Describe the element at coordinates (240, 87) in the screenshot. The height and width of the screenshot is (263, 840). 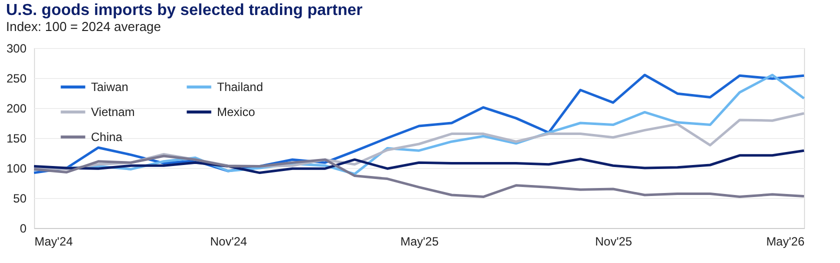
I see `legend-label: Thailand` at that location.